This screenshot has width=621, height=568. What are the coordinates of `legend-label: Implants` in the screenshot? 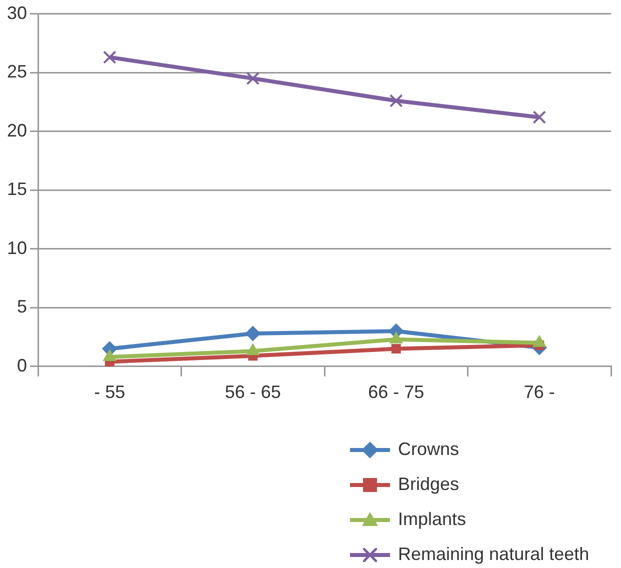 It's located at (432, 519).